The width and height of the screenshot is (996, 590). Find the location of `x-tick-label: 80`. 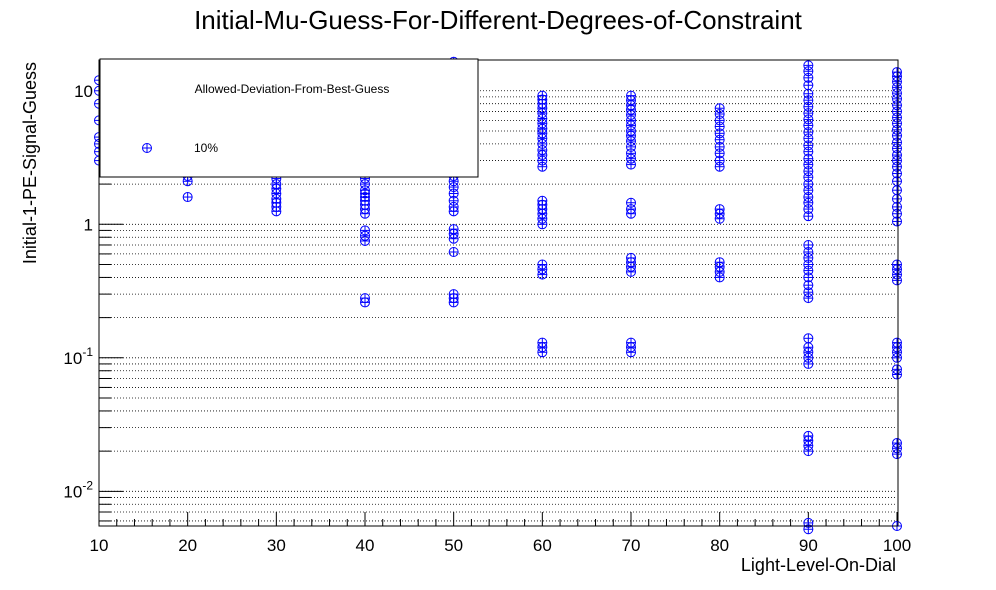

x-tick-label: 80 is located at coordinates (719, 545).